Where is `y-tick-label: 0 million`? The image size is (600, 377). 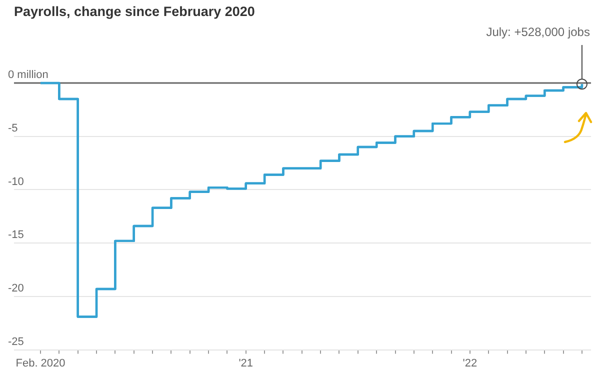
y-tick-label: 0 million is located at coordinates (28, 75).